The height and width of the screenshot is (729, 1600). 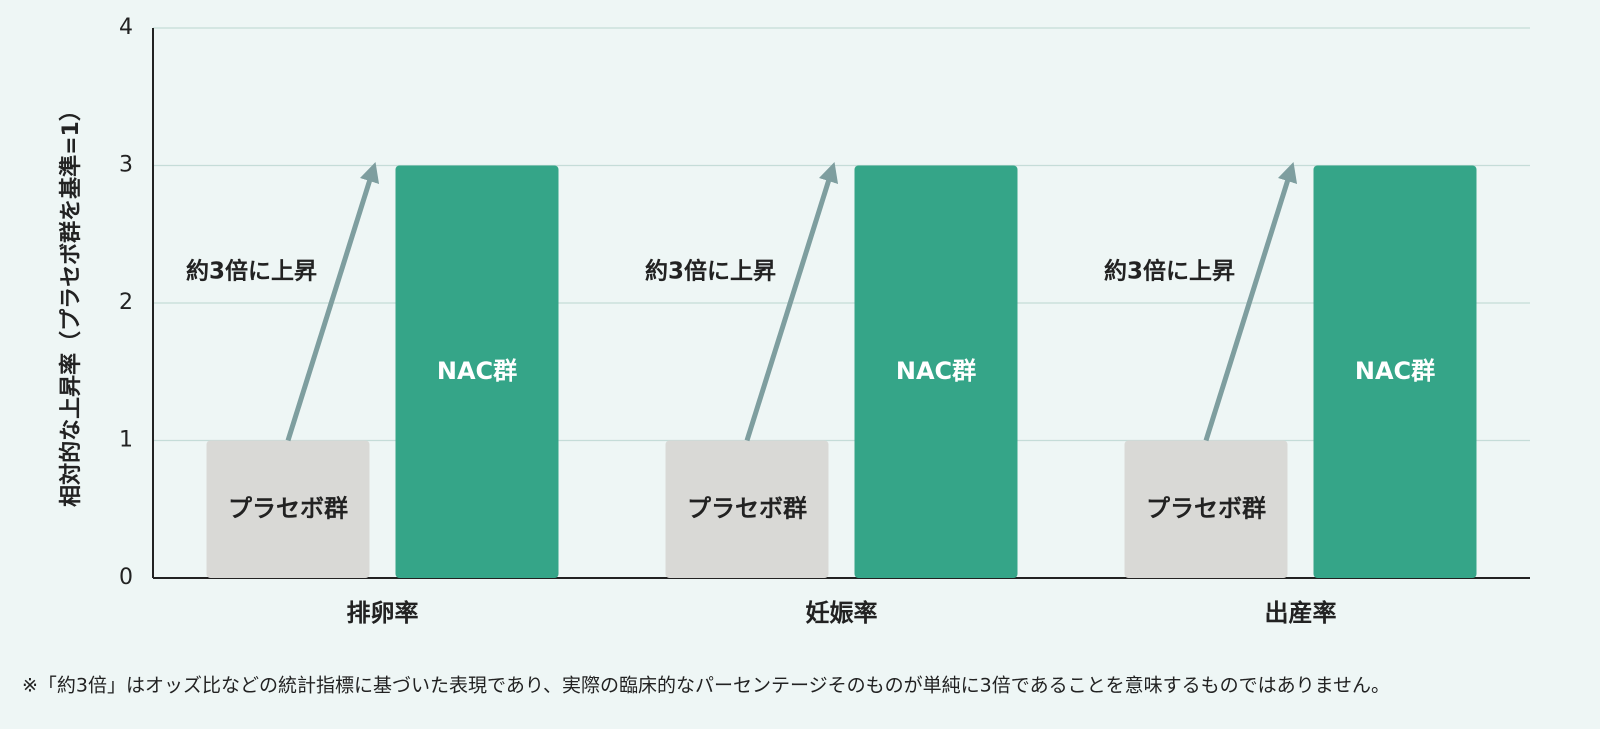 I want to click on x-tick-label: 妊娠率, so click(x=842, y=613).